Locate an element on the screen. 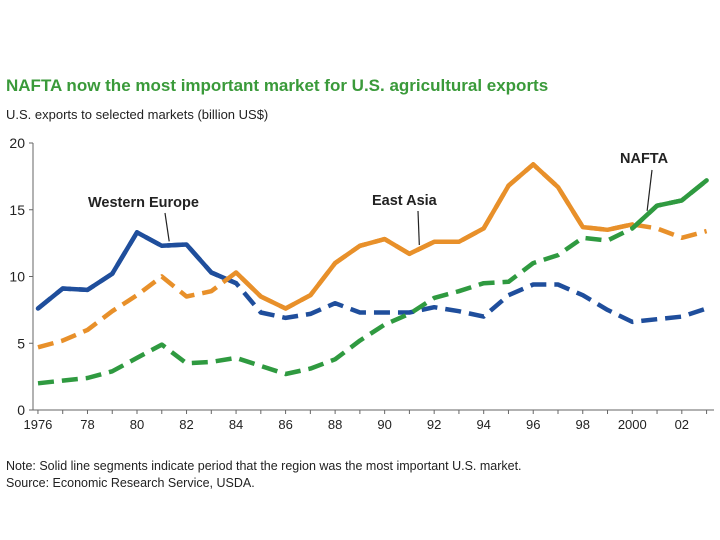 Image resolution: width=720 pixels, height=540 pixels. series-nafta-solid is located at coordinates (669, 204).